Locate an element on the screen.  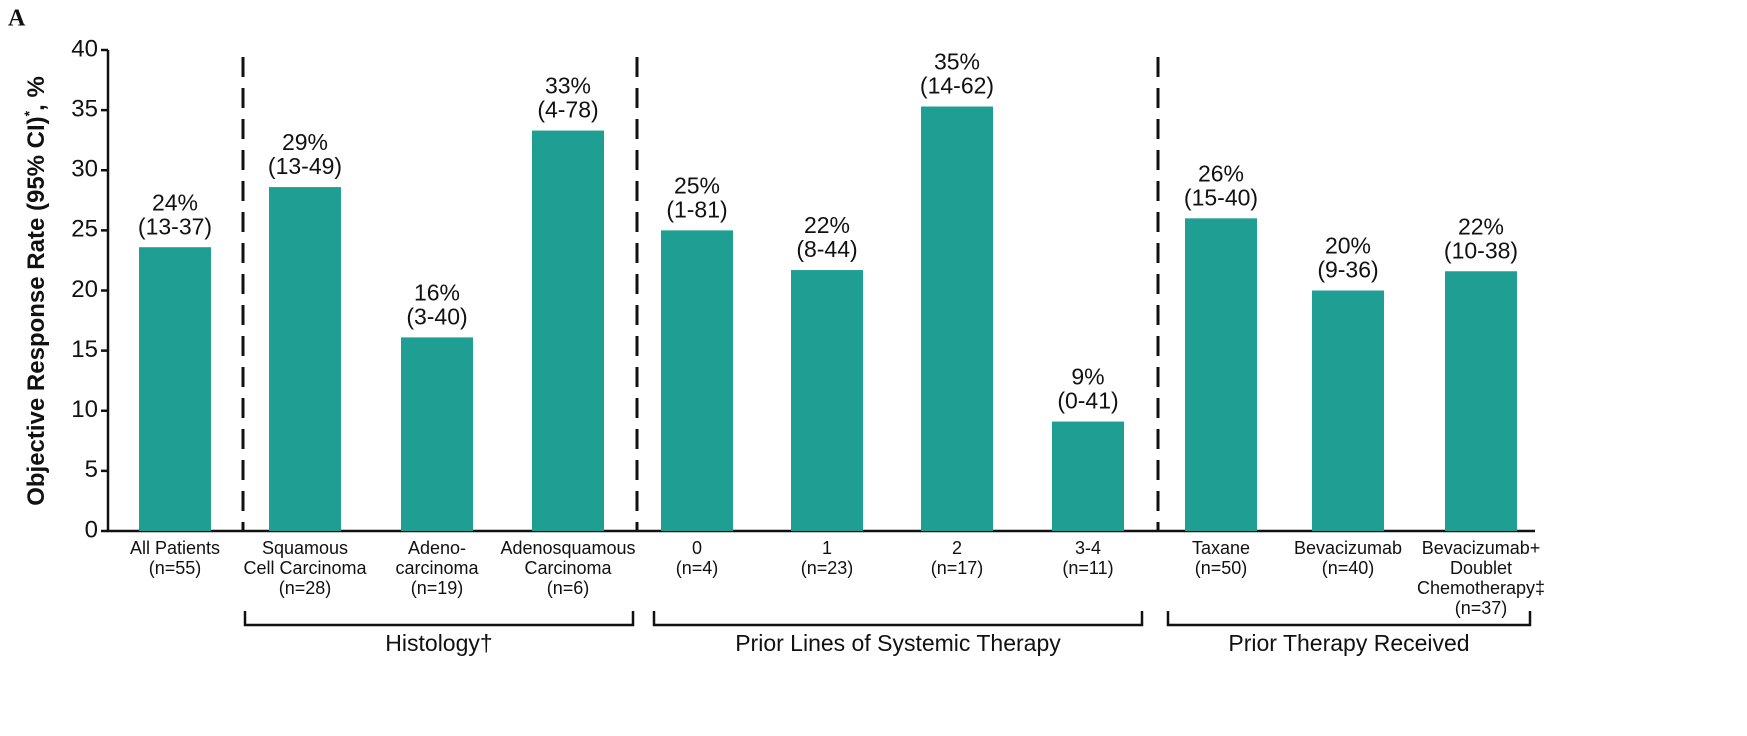
x-tick-label: All Patients is located at coordinates (175, 548).